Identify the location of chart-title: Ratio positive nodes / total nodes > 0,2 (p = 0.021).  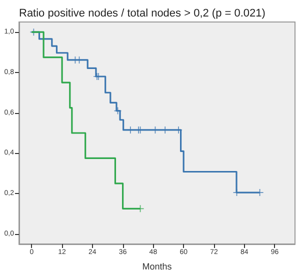
(142, 14).